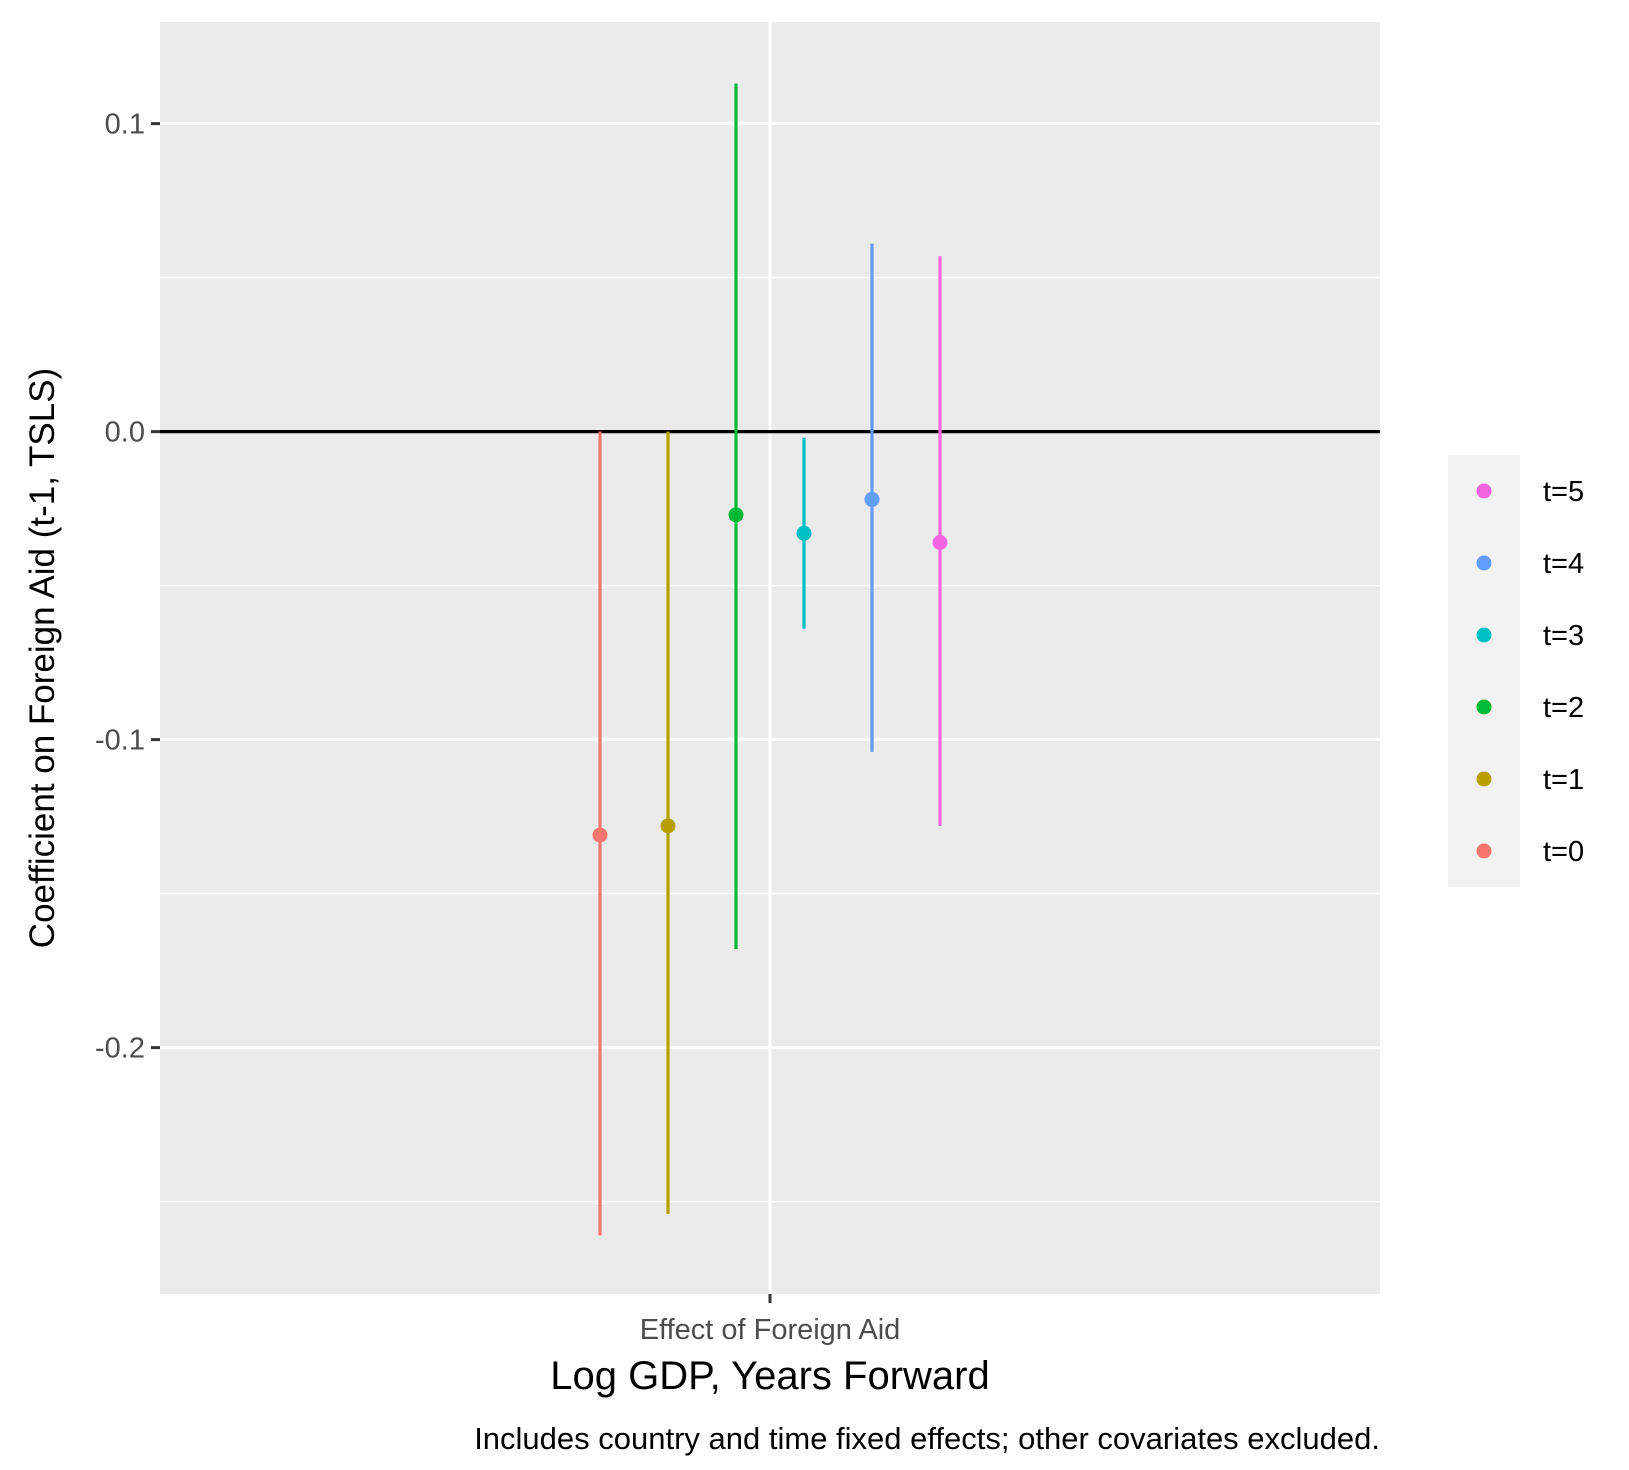 The height and width of the screenshot is (1470, 1629). What do you see at coordinates (668, 826) in the screenshot?
I see `point-t=1` at bounding box center [668, 826].